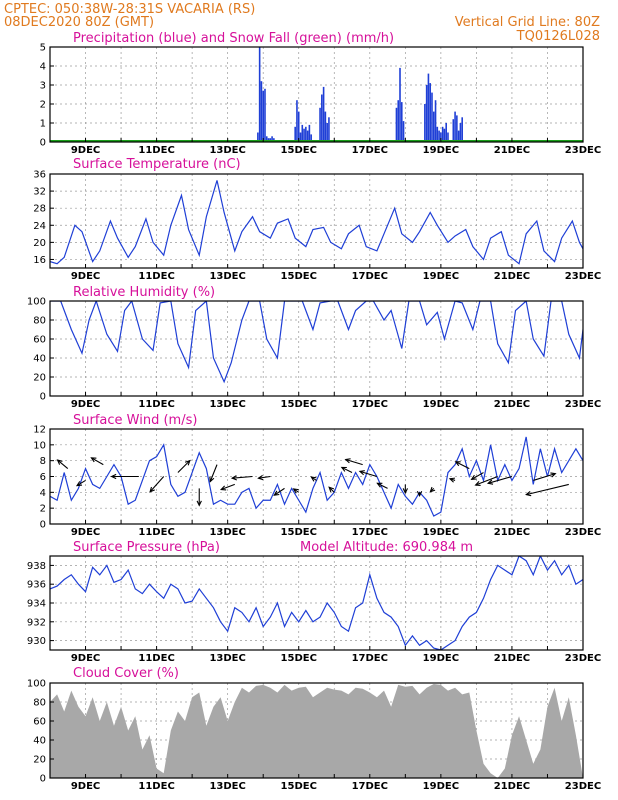 The image size is (618, 800). Describe the element at coordinates (36, 684) in the screenshot. I see `cloud-ytick-label: 100` at that location.